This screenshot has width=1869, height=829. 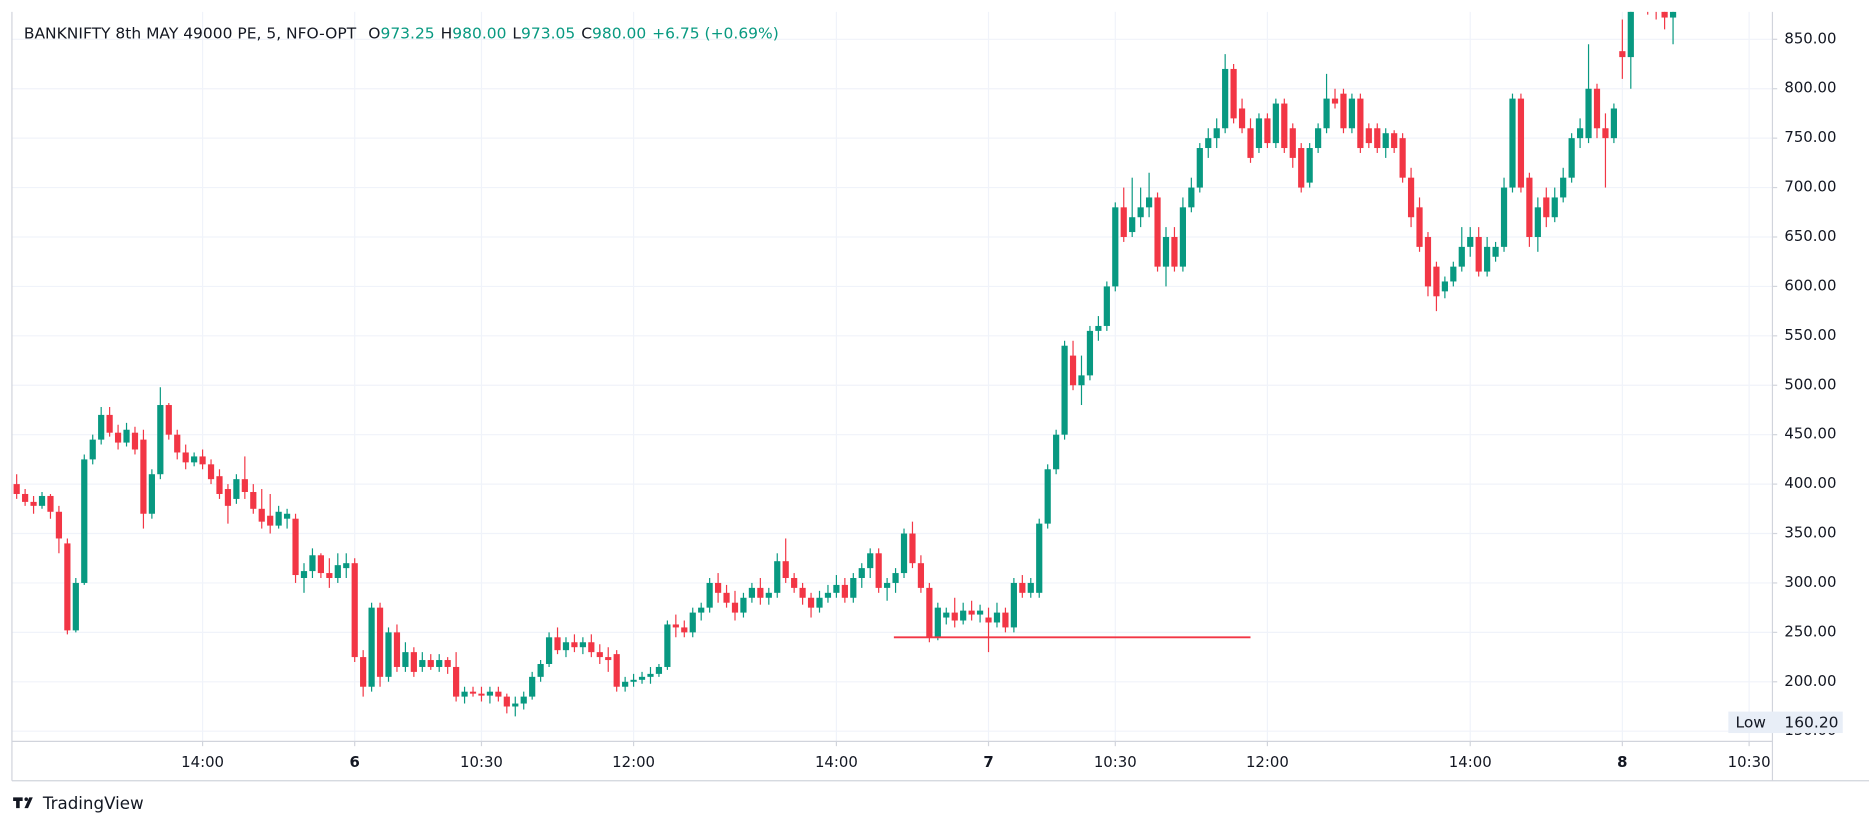 What do you see at coordinates (1810, 187) in the screenshot?
I see `y-tick-label: 700.00` at bounding box center [1810, 187].